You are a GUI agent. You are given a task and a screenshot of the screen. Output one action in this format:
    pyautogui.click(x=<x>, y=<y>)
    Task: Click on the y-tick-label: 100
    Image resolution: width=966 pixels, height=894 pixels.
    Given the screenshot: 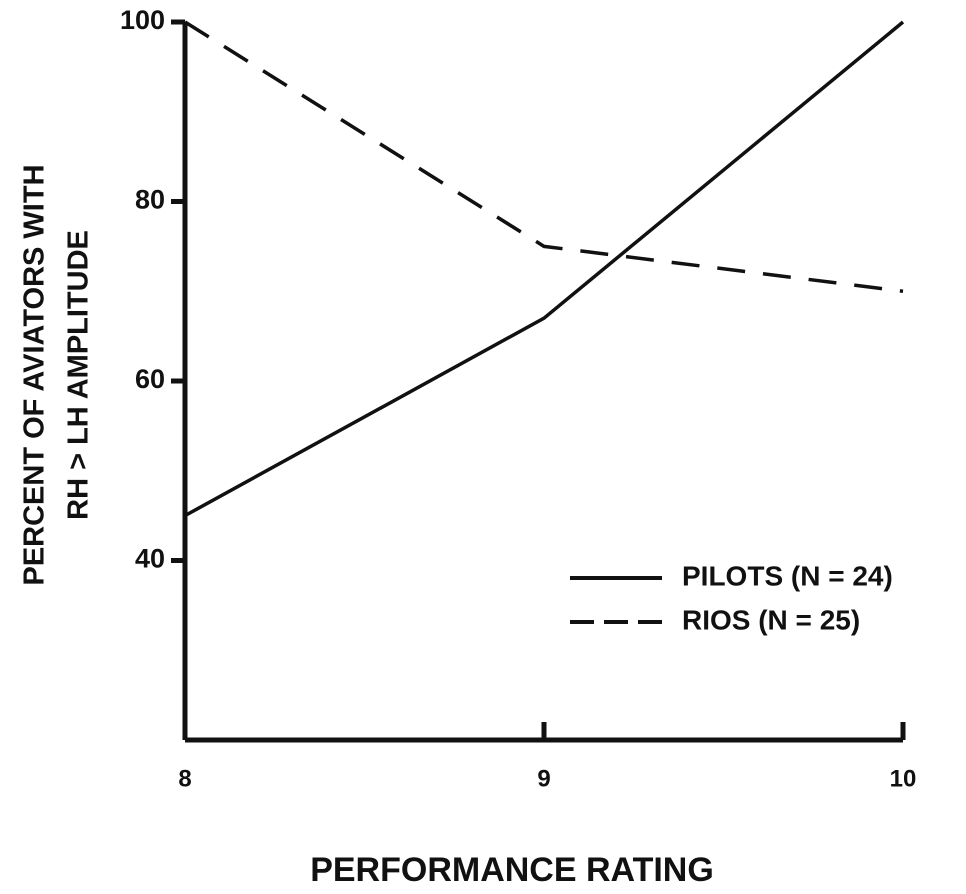 What is the action you would take?
    pyautogui.click(x=142, y=20)
    